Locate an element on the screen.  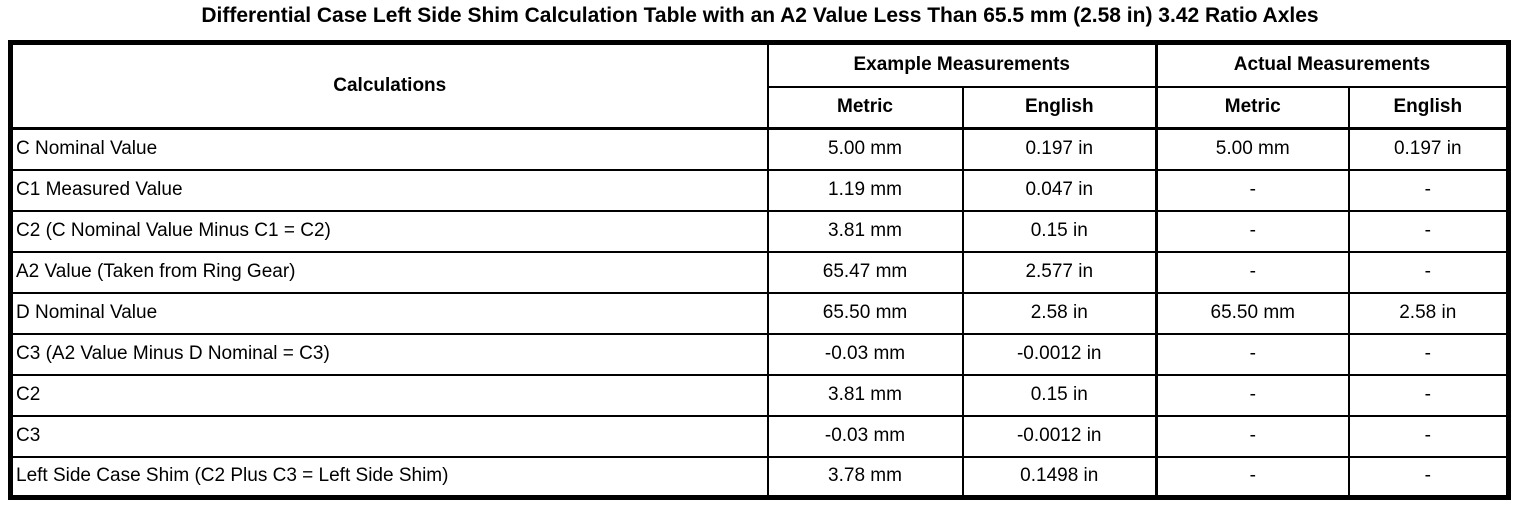
column-header-actual-english: English is located at coordinates (1428, 107).